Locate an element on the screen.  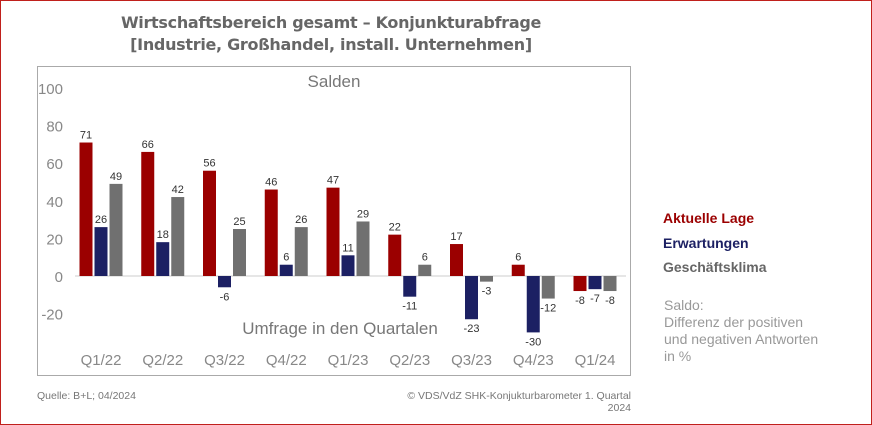
legend-aktuelle-lage: Aktuelle Lage is located at coordinates (709, 218).